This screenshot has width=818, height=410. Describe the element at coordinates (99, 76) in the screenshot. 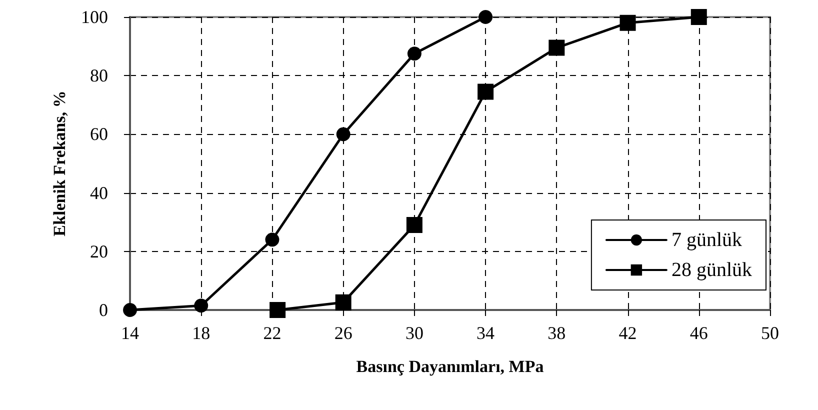

I see `y-tick-label: 80` at that location.